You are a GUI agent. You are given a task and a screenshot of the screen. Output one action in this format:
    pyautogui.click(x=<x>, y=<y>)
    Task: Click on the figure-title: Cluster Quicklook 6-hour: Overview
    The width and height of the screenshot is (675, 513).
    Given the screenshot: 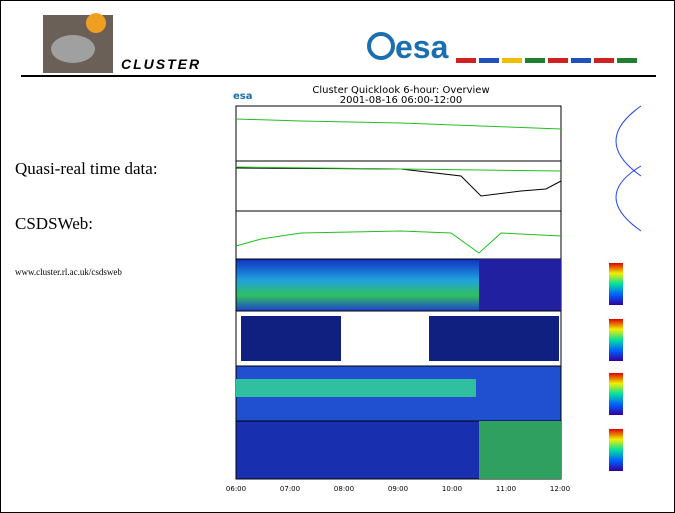 What is the action you would take?
    pyautogui.click(x=400, y=90)
    